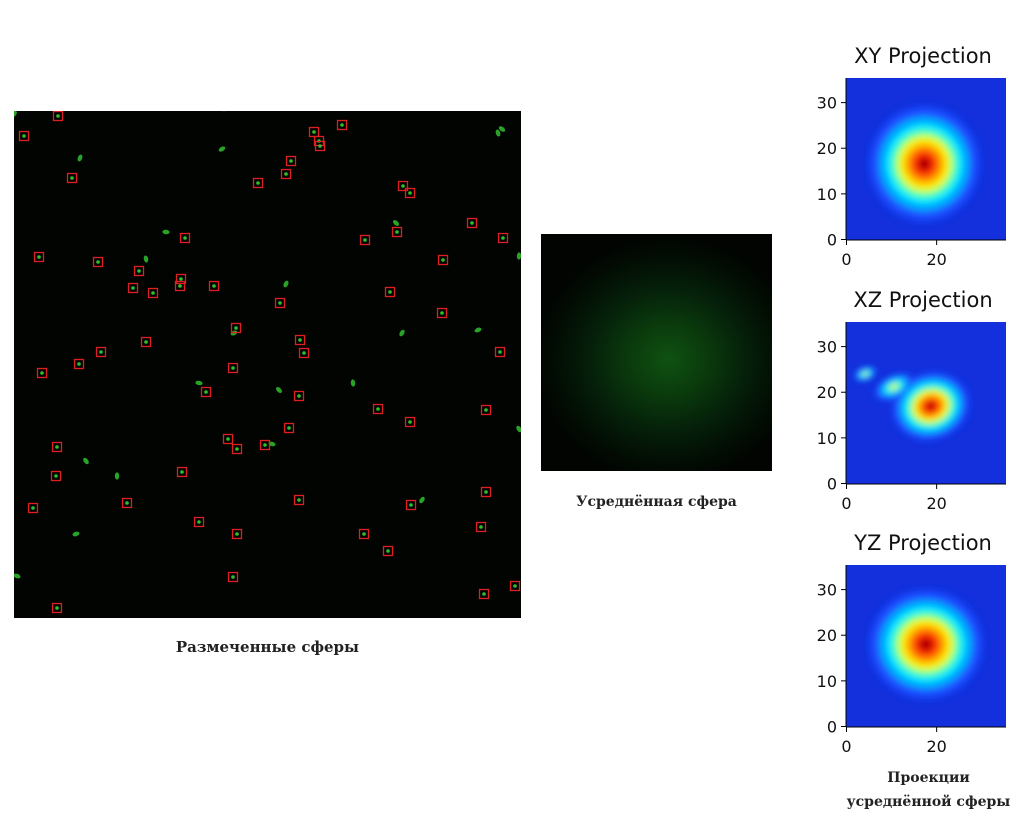  I want to click on xy-projection-plot: 0 10 20 30 0 20, so click(911, 173).